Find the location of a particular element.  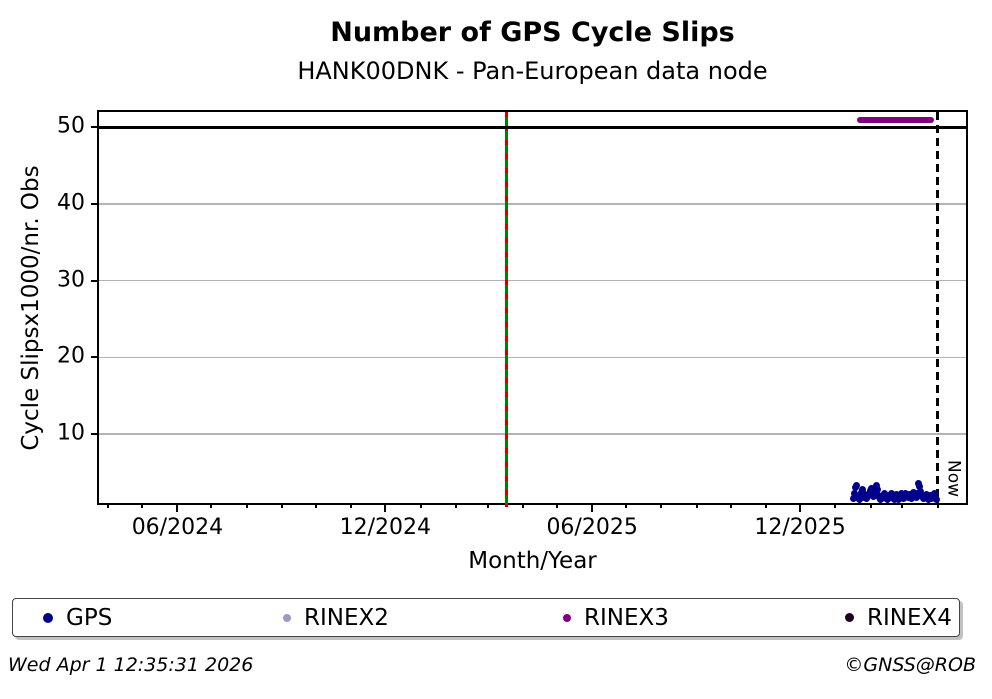

legend-marker-gps-icon is located at coordinates (48, 617).